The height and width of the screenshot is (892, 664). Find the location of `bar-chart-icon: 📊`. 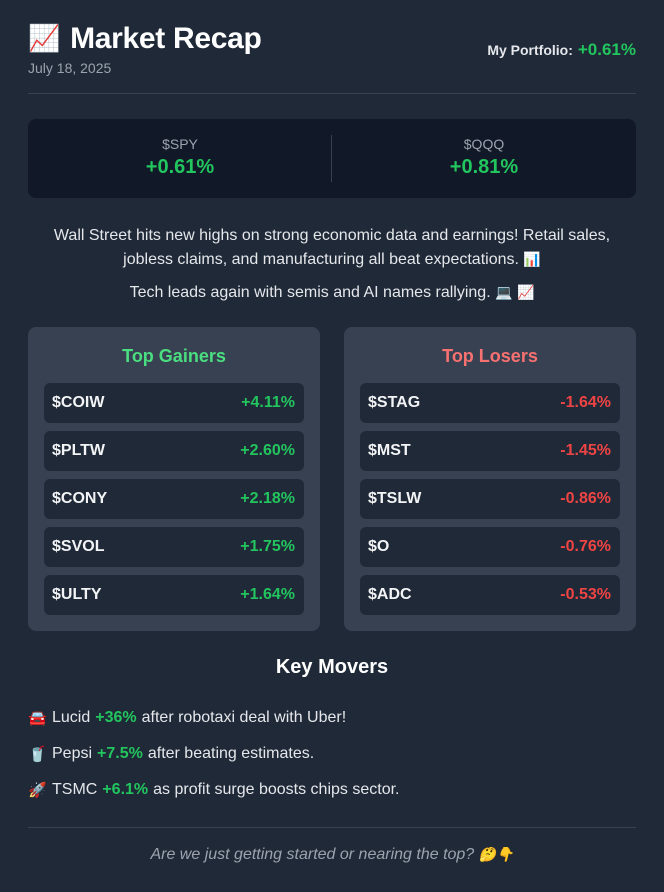

bar-chart-icon: 📊 is located at coordinates (532, 260).